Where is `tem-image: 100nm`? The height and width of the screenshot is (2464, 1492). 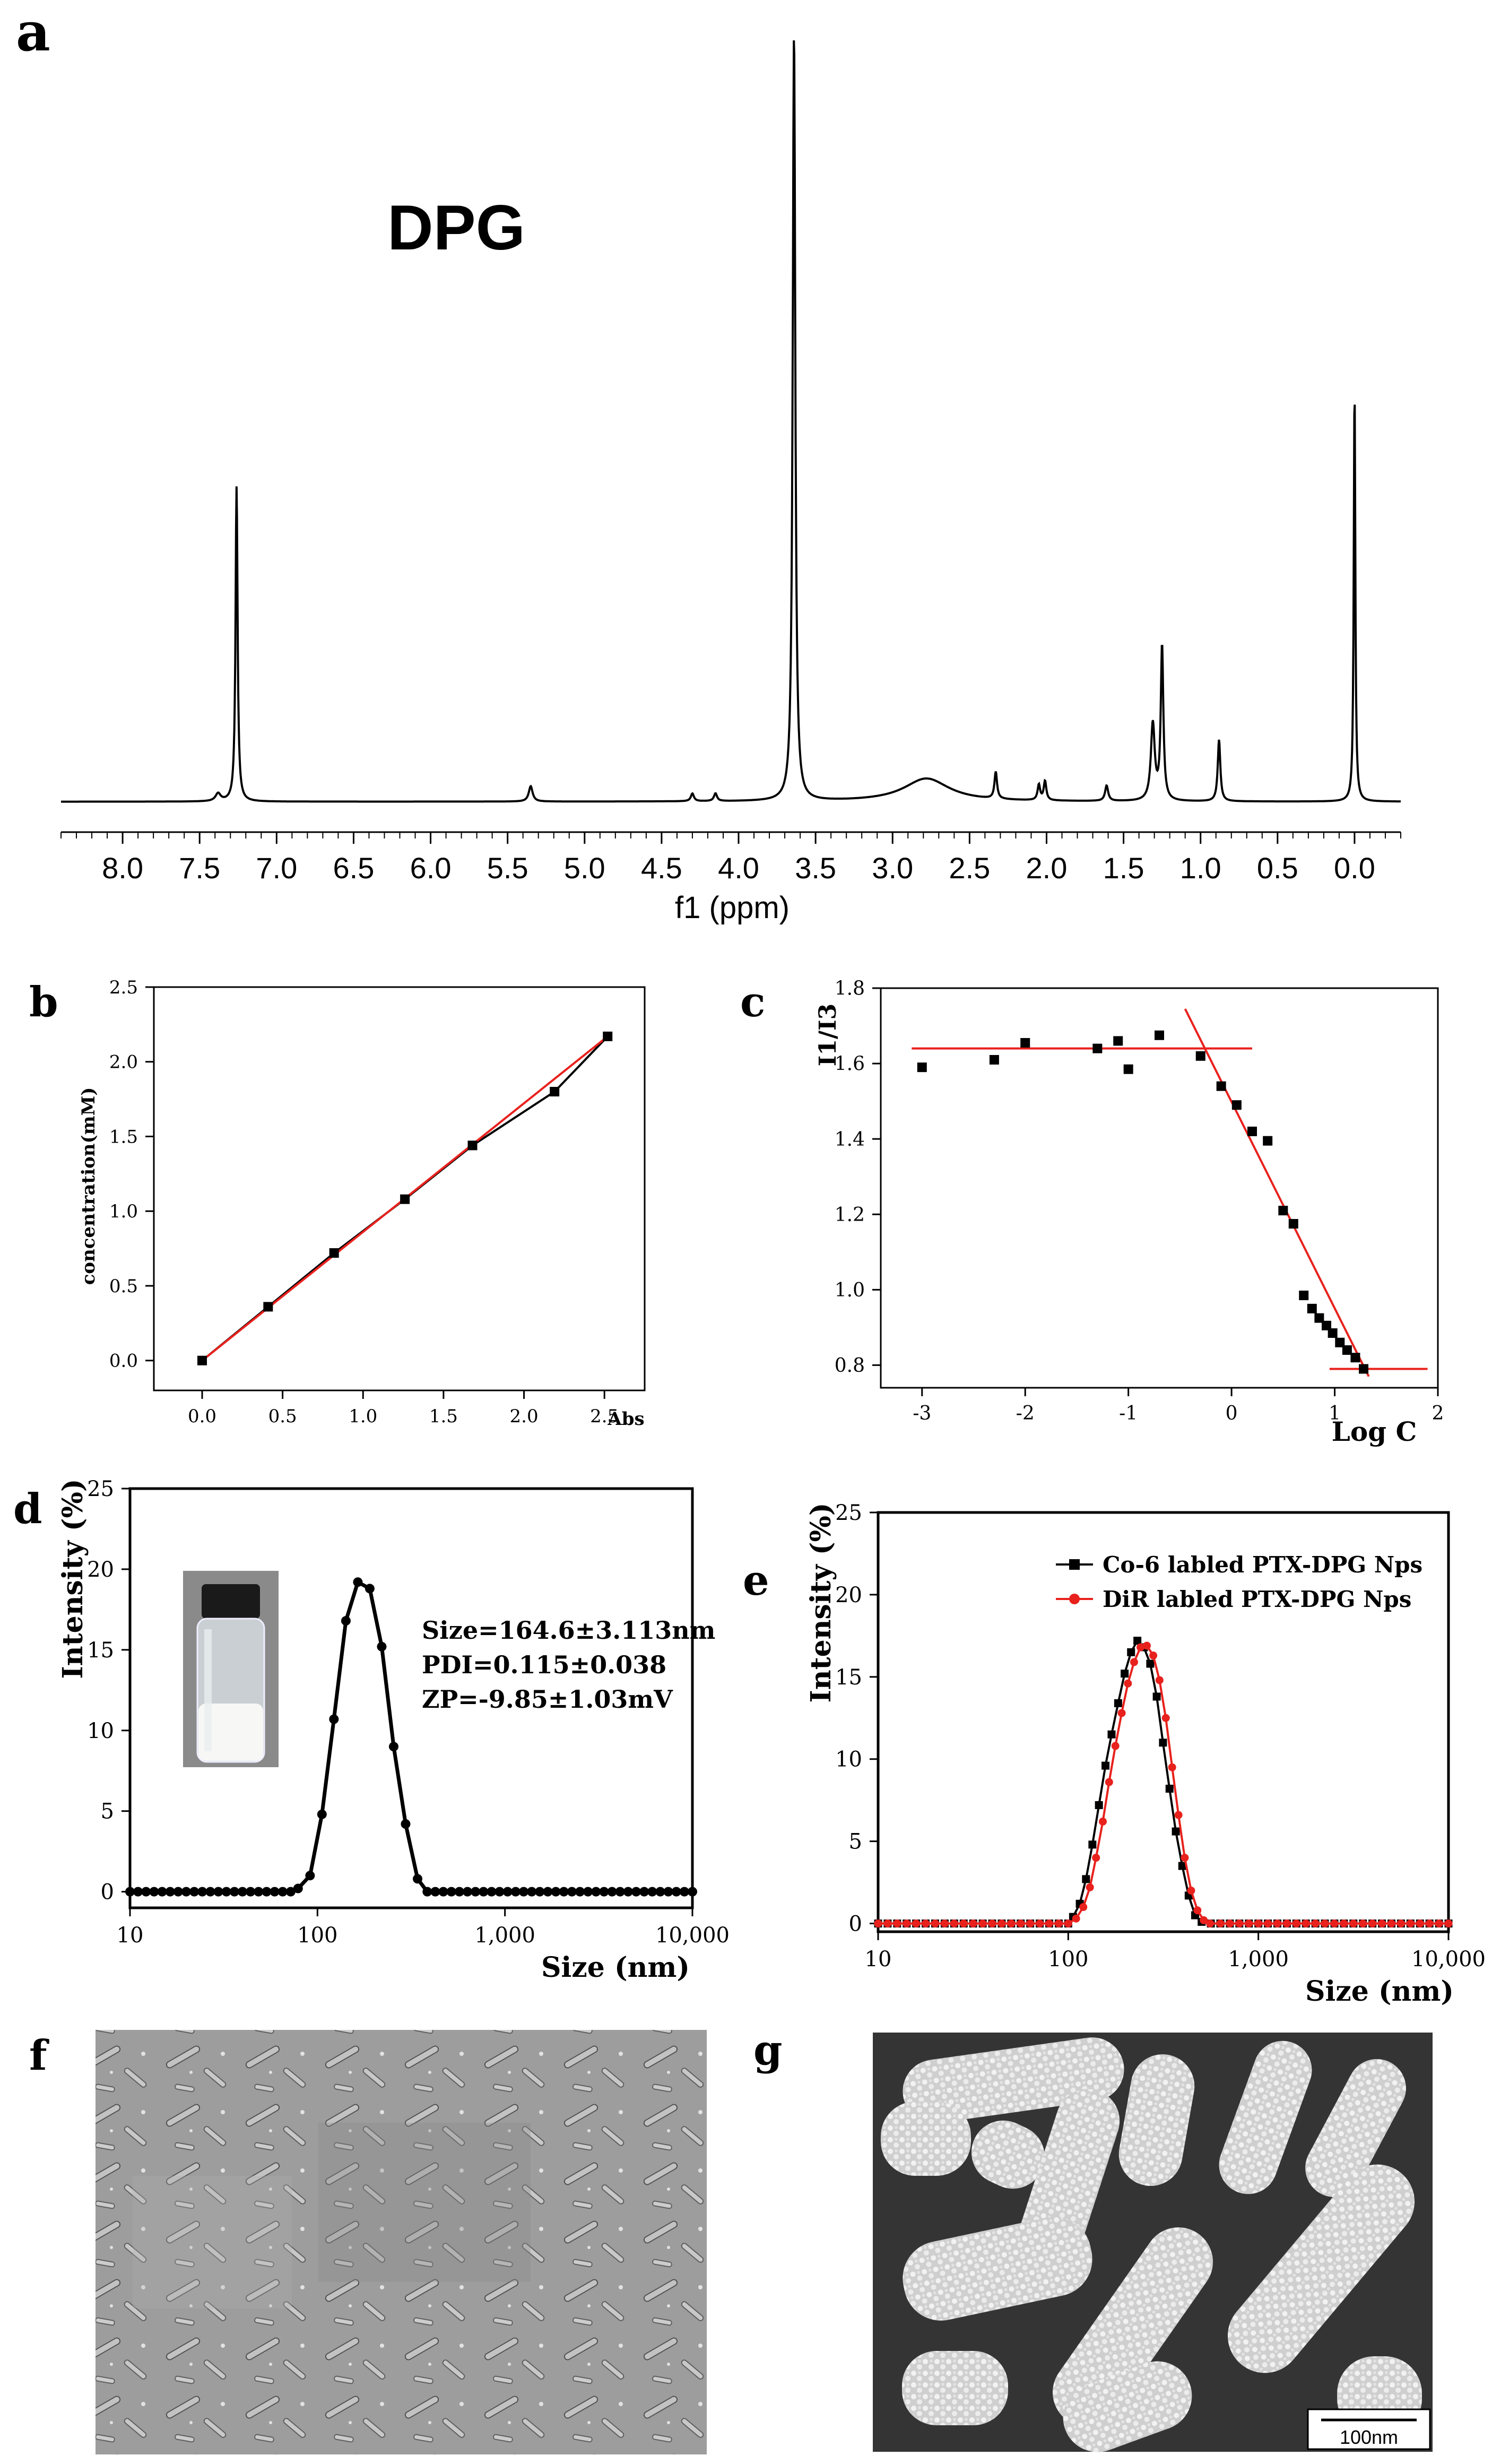
tem-image: 100nm is located at coordinates (1153, 2243).